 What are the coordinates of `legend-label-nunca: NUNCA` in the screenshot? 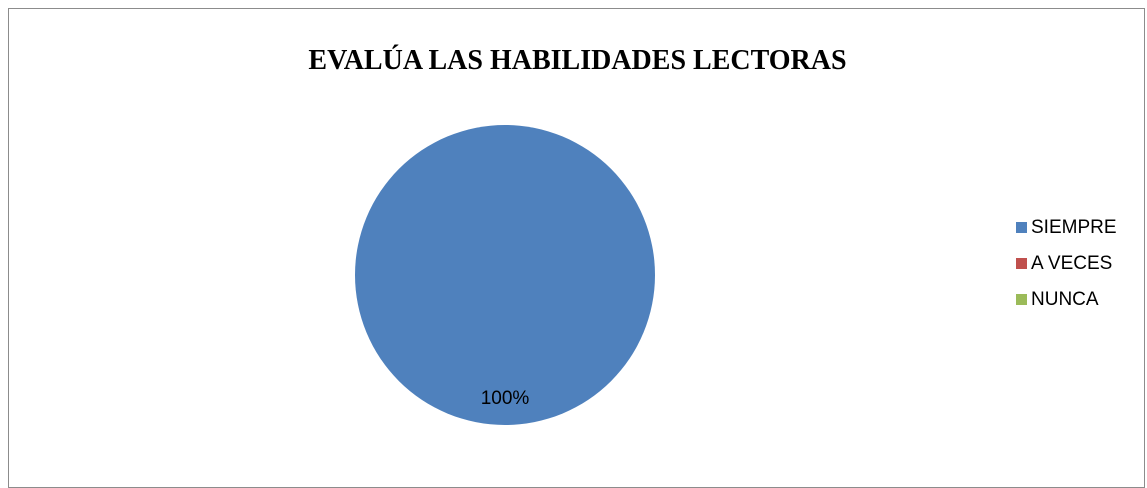 It's located at (1065, 299).